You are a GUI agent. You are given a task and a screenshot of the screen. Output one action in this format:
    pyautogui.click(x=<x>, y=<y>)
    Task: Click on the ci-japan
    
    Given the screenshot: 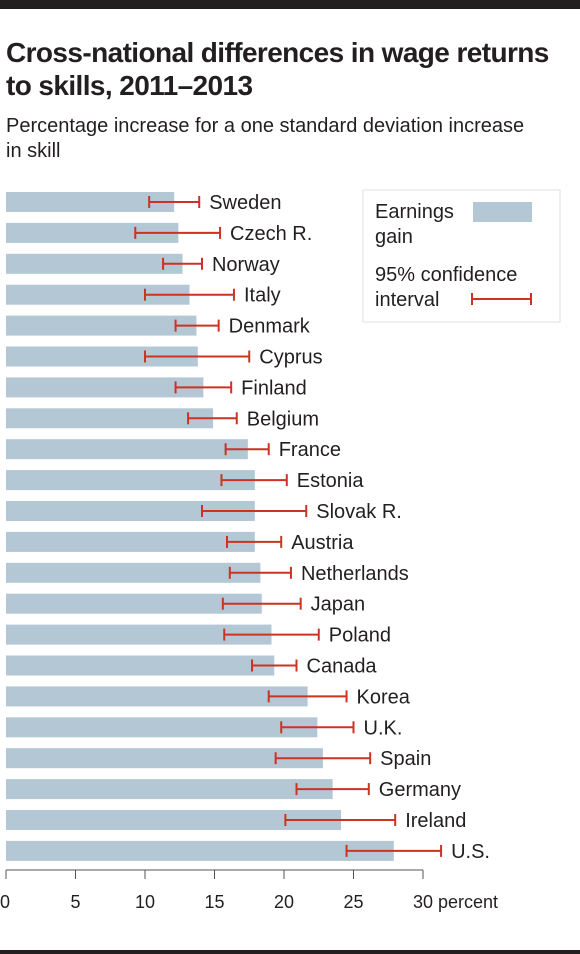 What is the action you would take?
    pyautogui.click(x=261, y=603)
    